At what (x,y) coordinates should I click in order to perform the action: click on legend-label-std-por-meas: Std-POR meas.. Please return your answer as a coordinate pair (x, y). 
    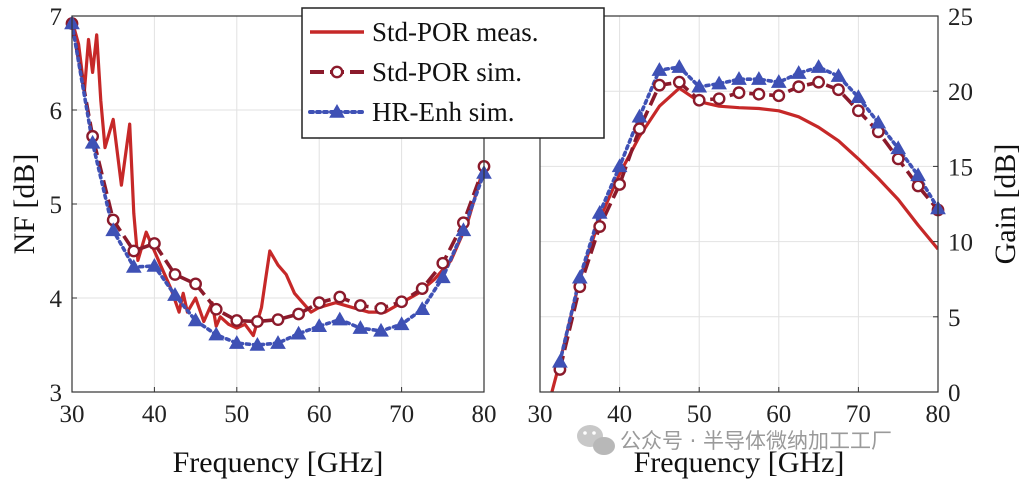
    Looking at the image, I should click on (455, 32).